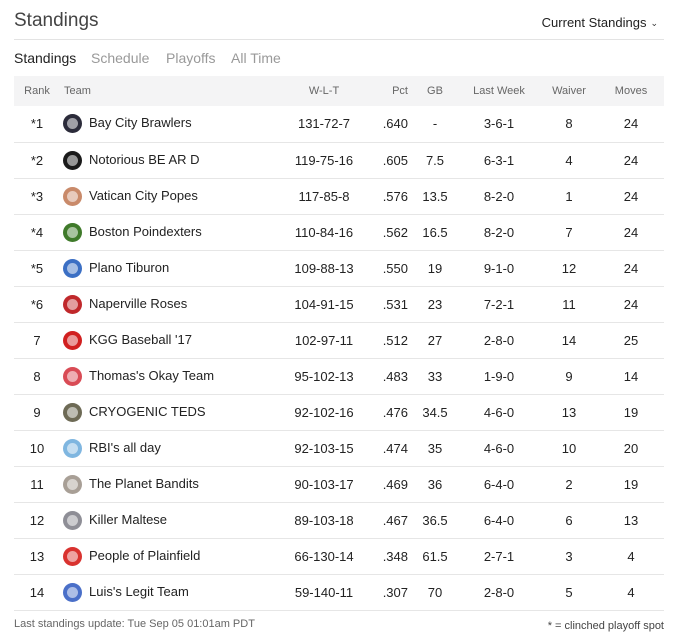  Describe the element at coordinates (140, 123) in the screenshot. I see `team-name-link: Bay City Brawlers` at that location.